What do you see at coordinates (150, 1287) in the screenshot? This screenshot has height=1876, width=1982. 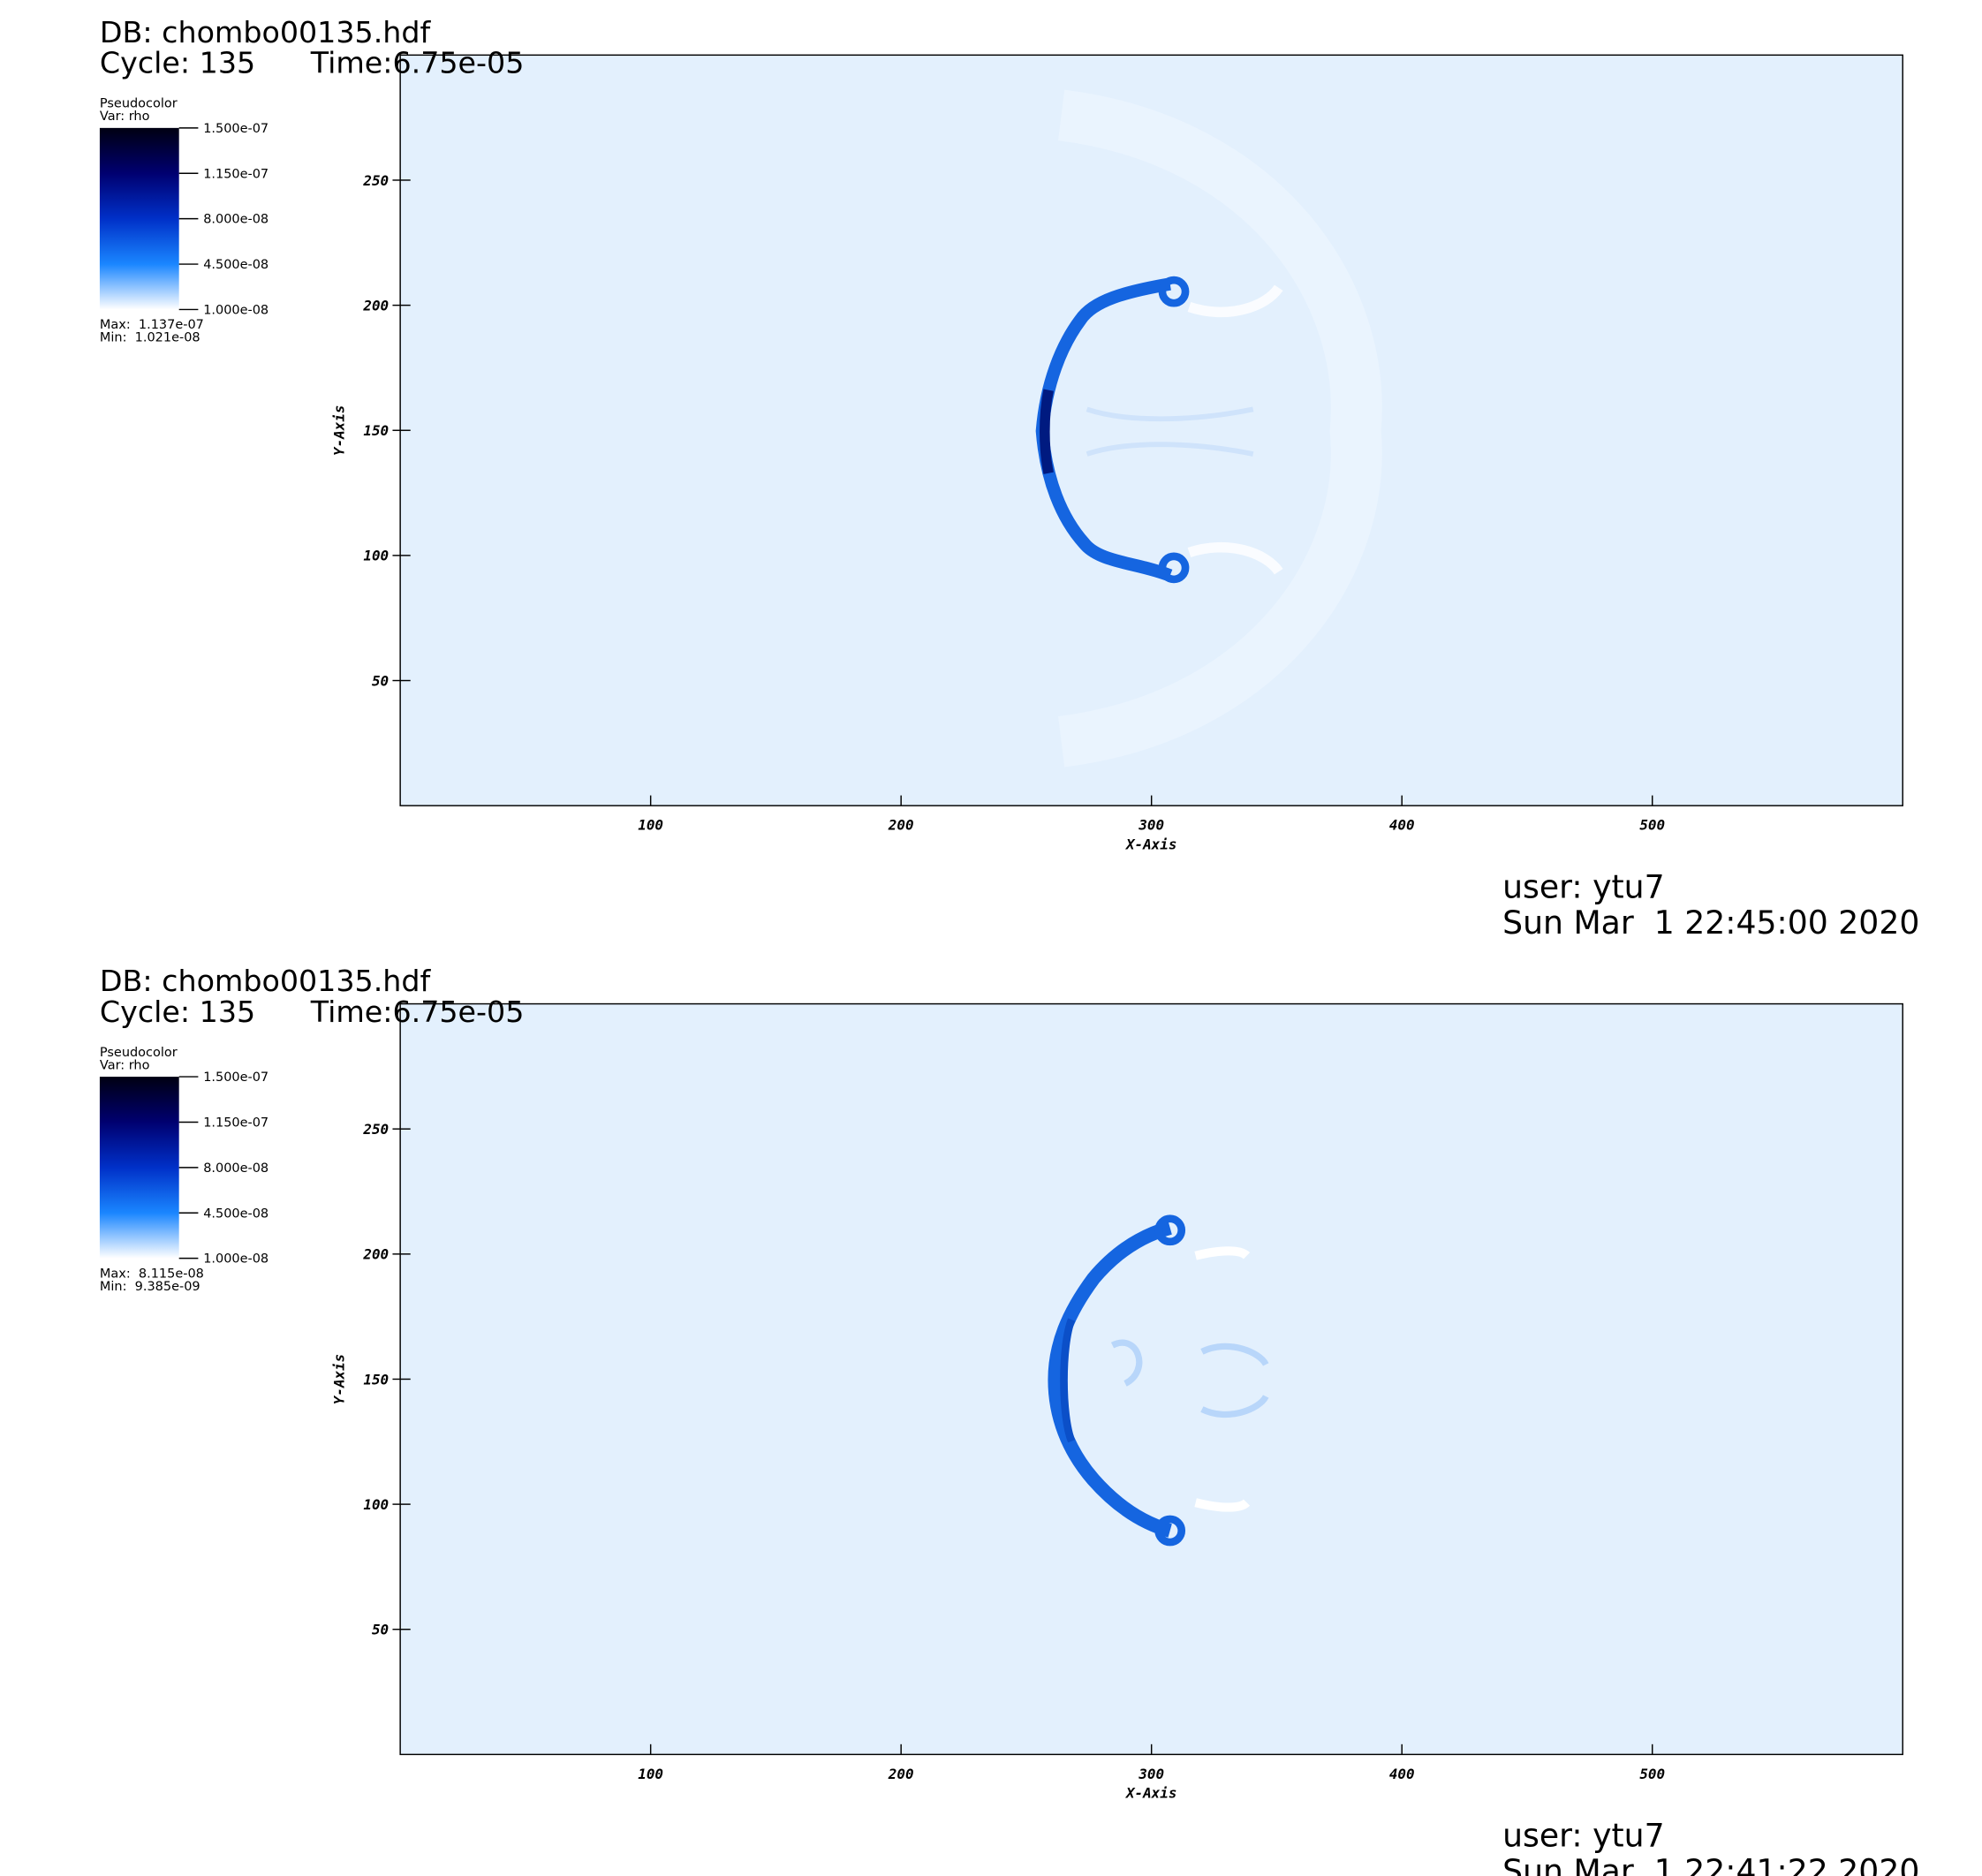 I see `min-value: Min: 9.385e-09` at bounding box center [150, 1287].